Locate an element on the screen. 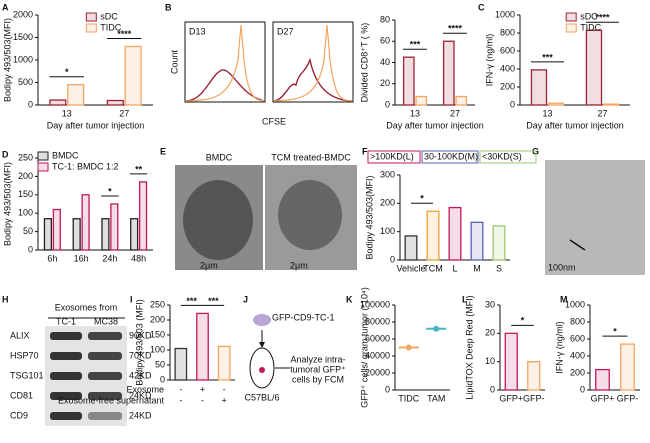 Image resolution: width=650 pixels, height=443 pixels. y-tick-label: 600 is located at coordinates (507, 50).